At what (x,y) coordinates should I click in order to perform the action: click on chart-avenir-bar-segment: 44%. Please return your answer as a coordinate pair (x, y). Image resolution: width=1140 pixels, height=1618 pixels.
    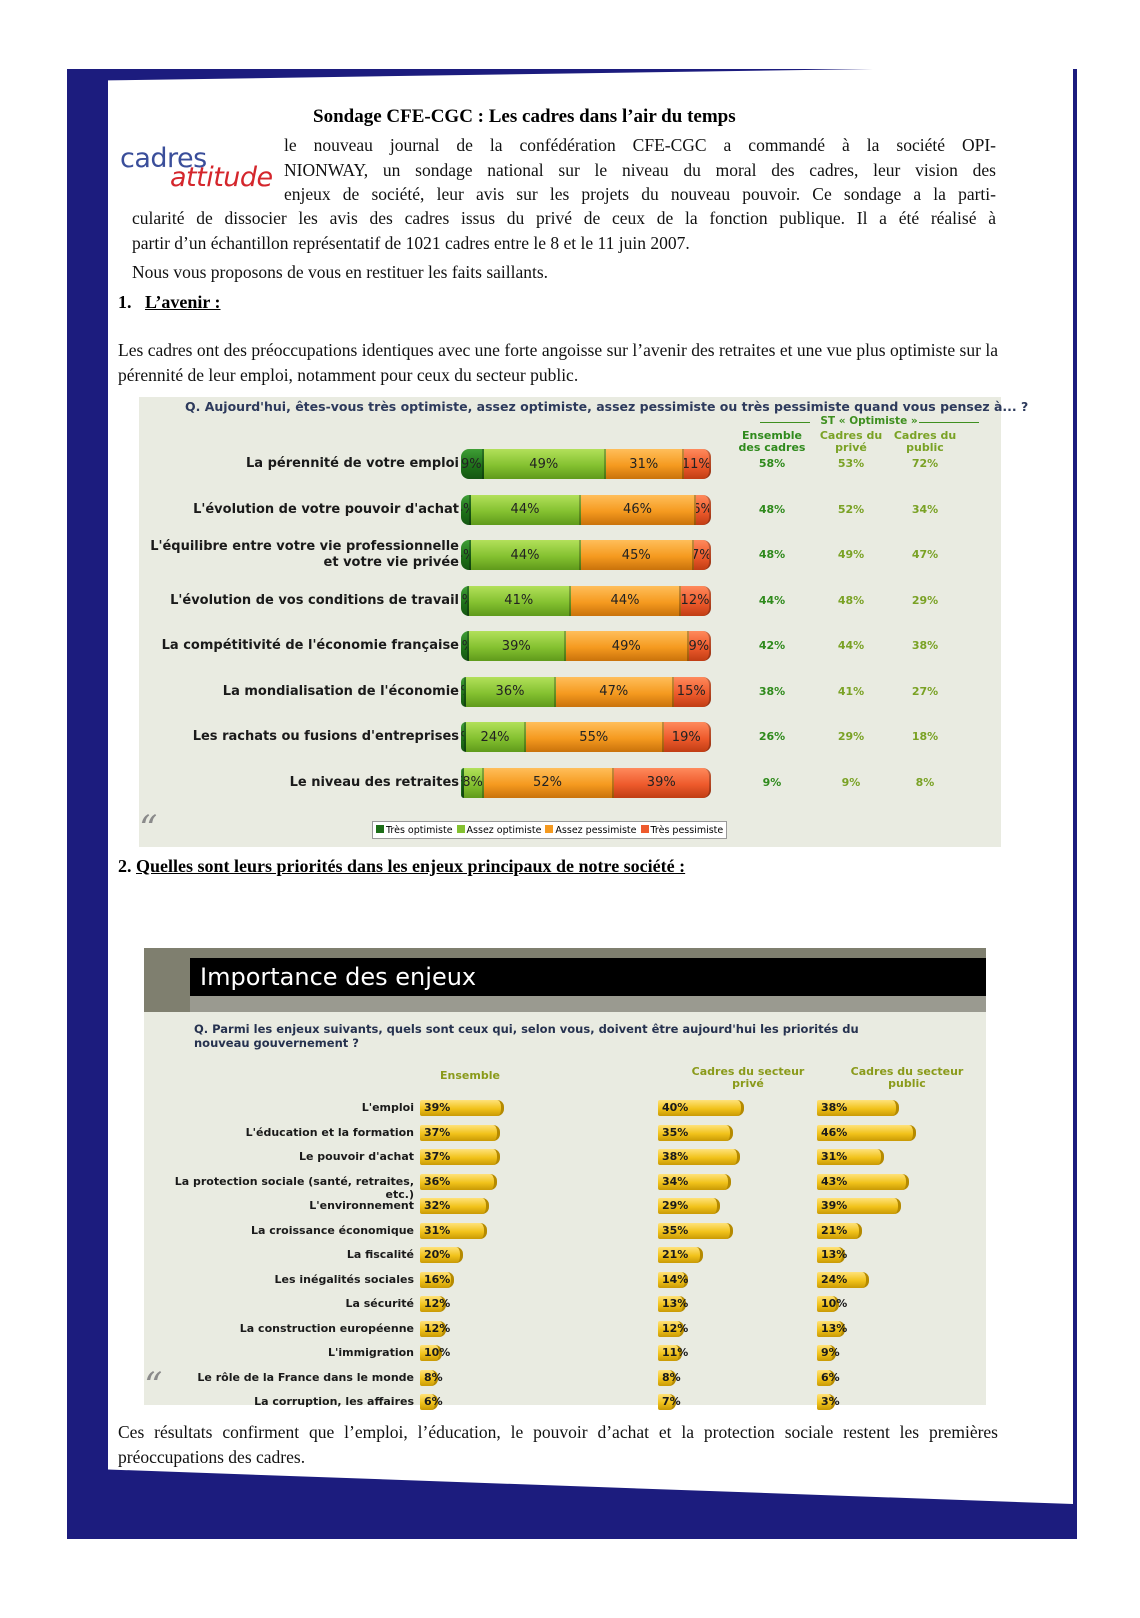
    Looking at the image, I should click on (526, 555).